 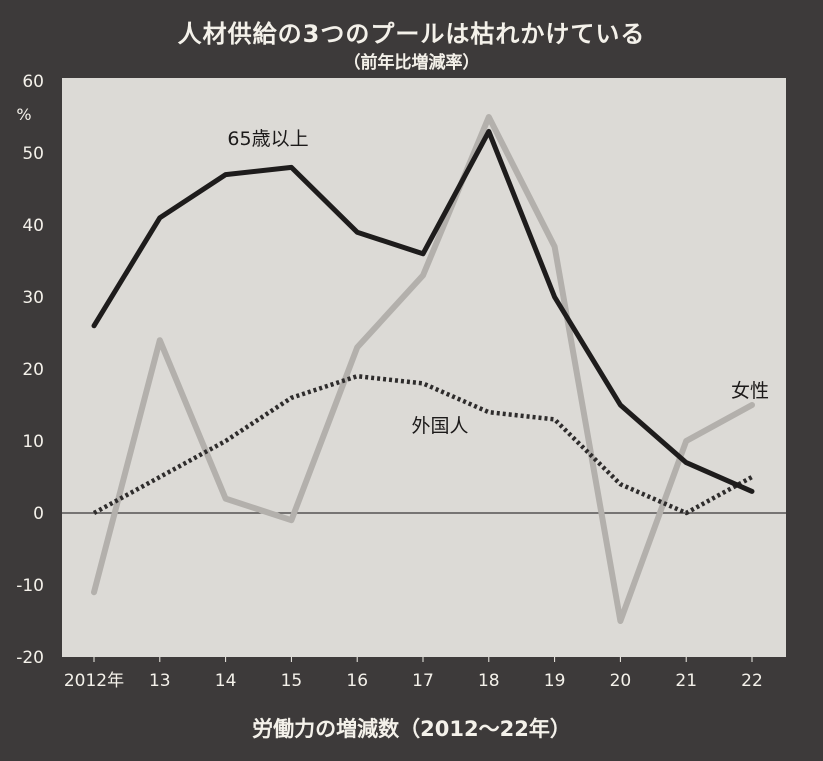 What do you see at coordinates (423, 681) in the screenshot?
I see `x-tick-label: 17` at bounding box center [423, 681].